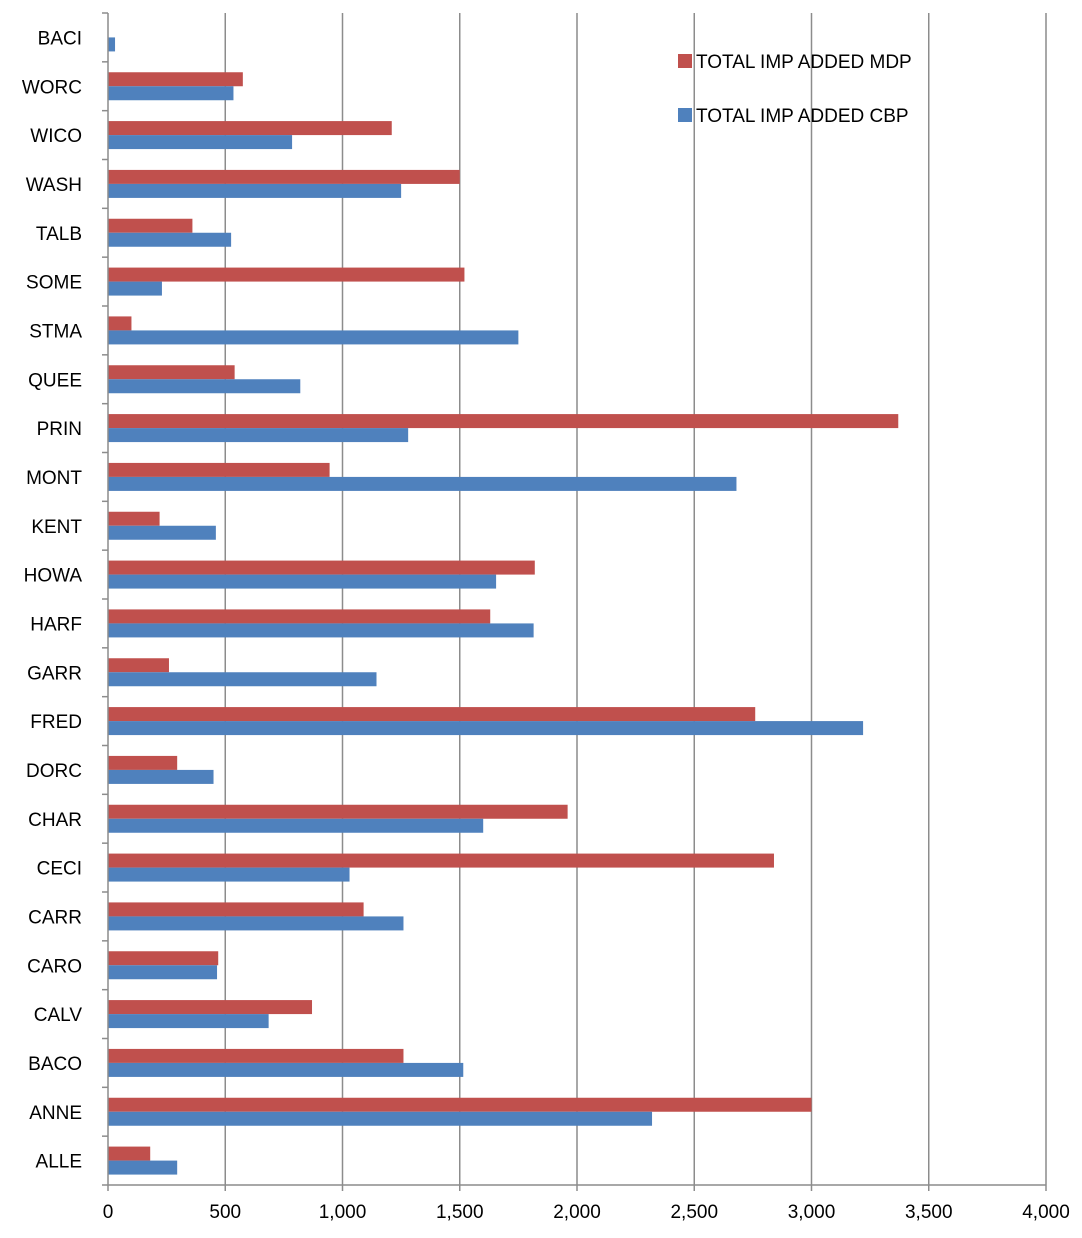  I want to click on y-tick-label: CARR, so click(55, 917).